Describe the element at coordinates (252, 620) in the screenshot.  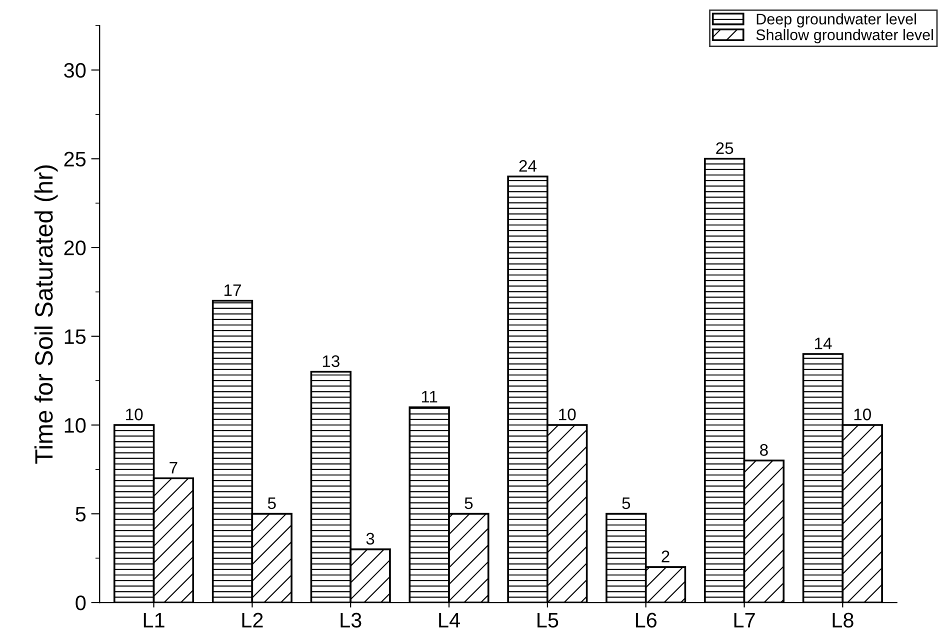
I see `x-tick-label: L2` at that location.